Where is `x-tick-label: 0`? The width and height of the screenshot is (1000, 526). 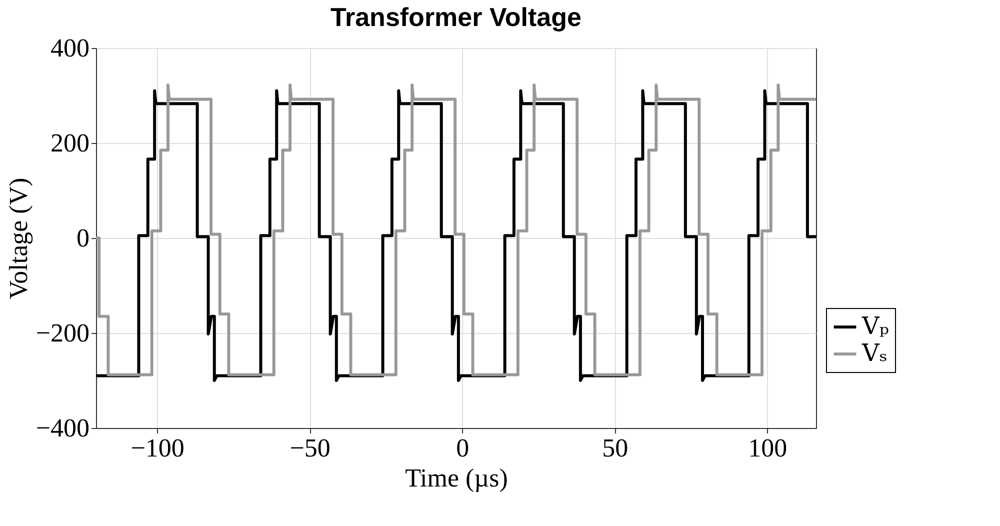 x-tick-label: 0 is located at coordinates (463, 448).